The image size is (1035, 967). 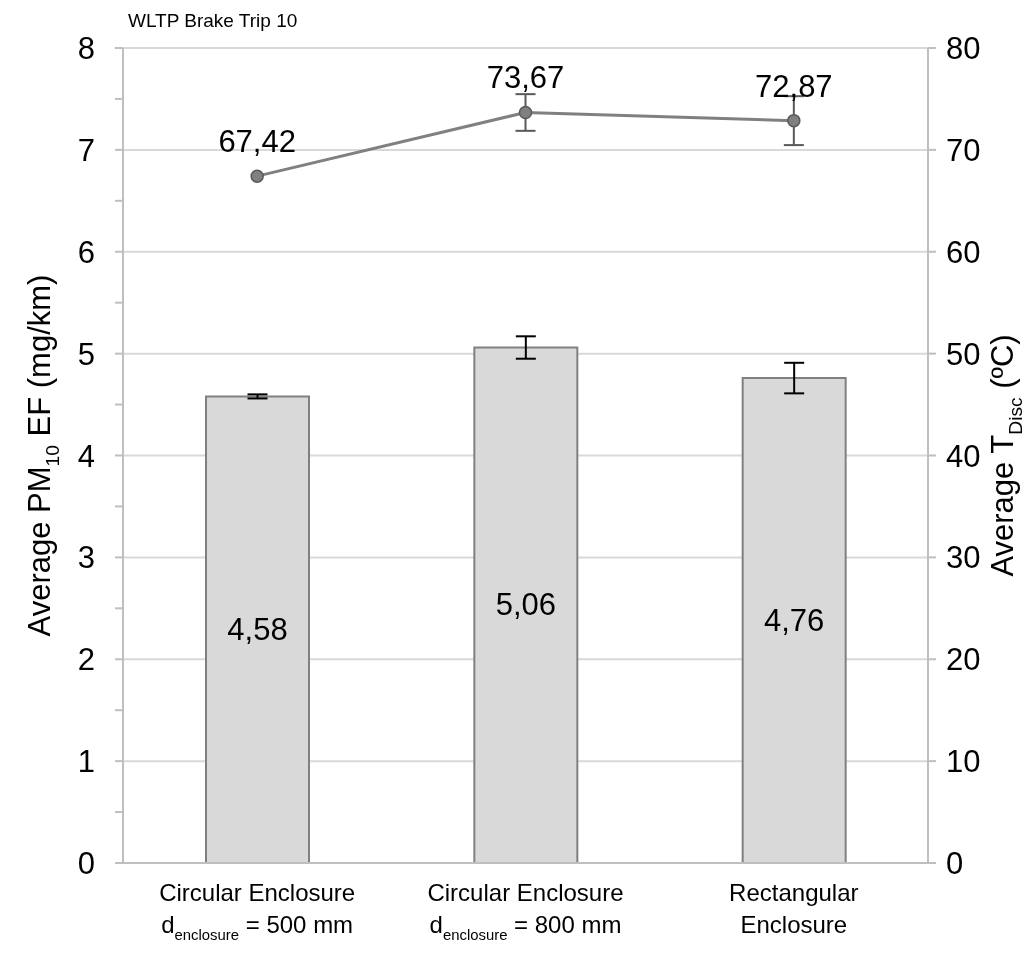 What do you see at coordinates (213, 21) in the screenshot?
I see `chart-title: WLTP Brake Trip 10` at bounding box center [213, 21].